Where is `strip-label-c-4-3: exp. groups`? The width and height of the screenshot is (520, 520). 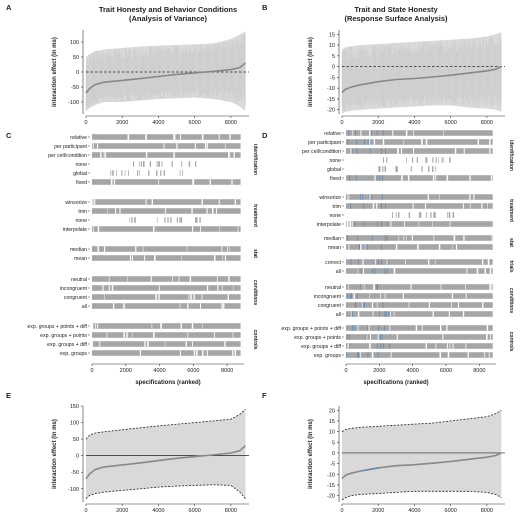 strip-label-c-4-3: exp. groups is located at coordinates (74, 354).